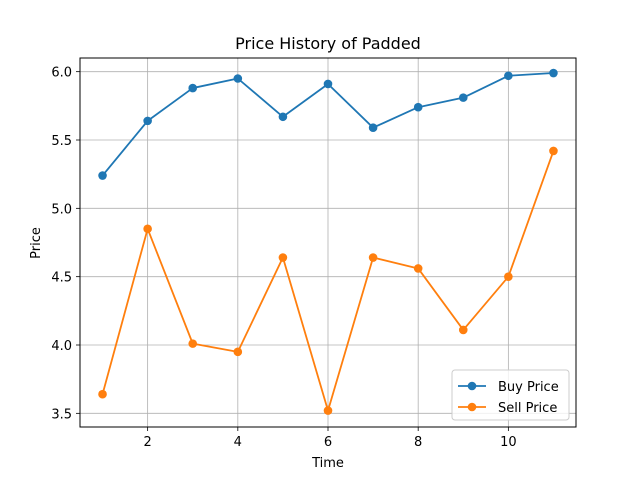 This screenshot has height=480, width=640. What do you see at coordinates (65, 244) in the screenshot?
I see `y-axis-ticks: 3.5 4.0 4.5 5.0 5.5 6.0` at bounding box center [65, 244].